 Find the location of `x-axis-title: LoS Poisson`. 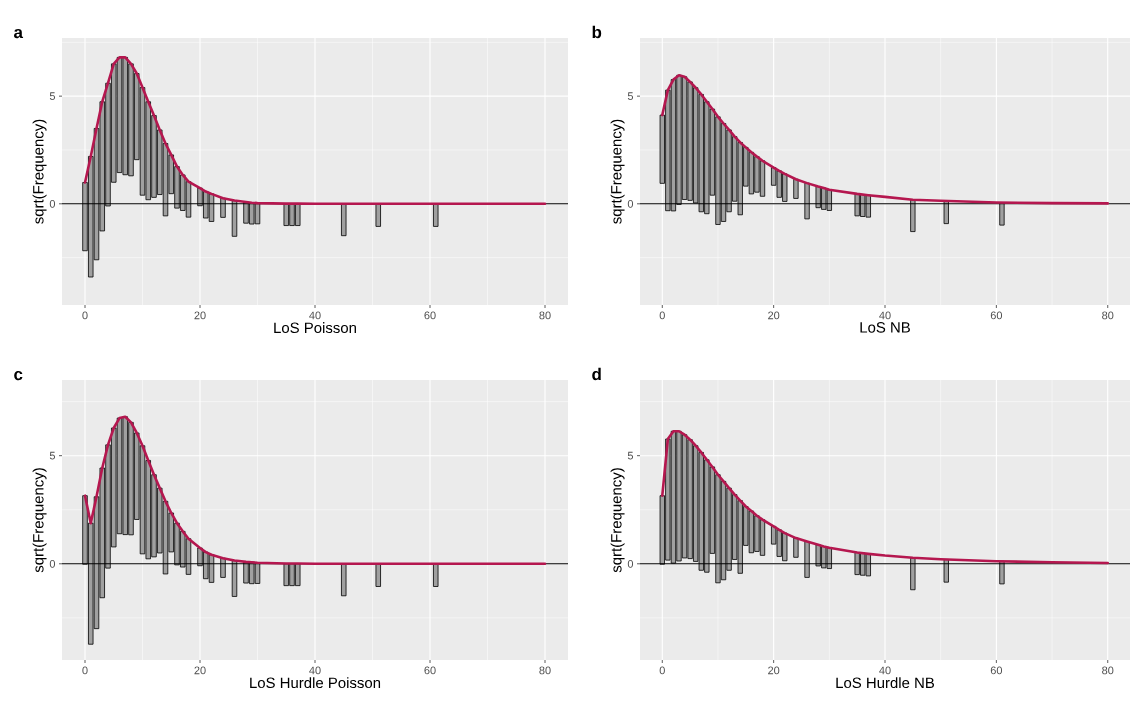

x-axis-title: LoS Poisson is located at coordinates (315, 328).